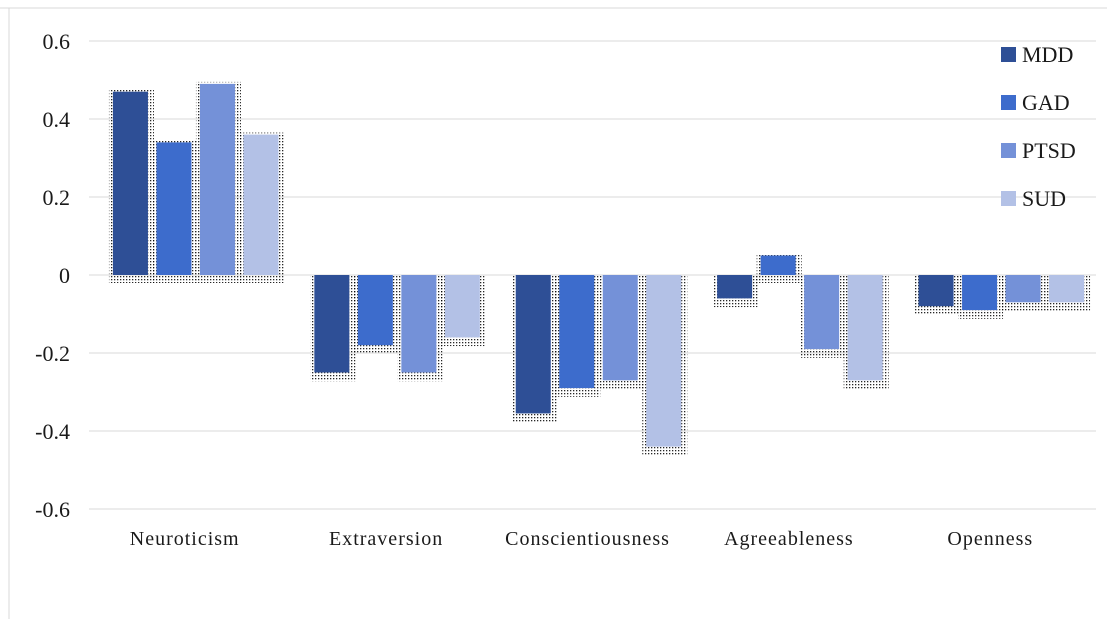  Describe the element at coordinates (57, 197) in the screenshot. I see `y-tick-label: 0.2` at that location.